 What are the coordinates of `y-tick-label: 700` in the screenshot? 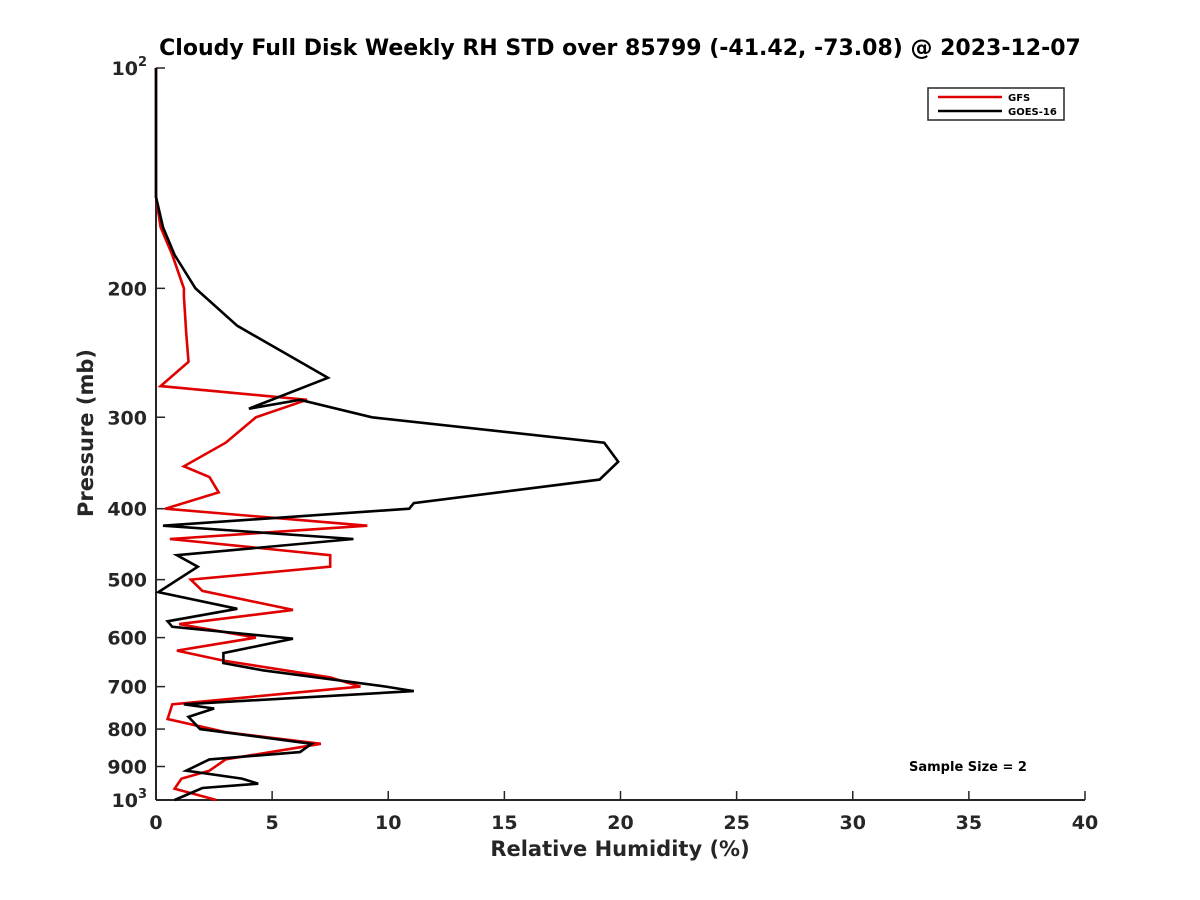 It's located at (127, 688).